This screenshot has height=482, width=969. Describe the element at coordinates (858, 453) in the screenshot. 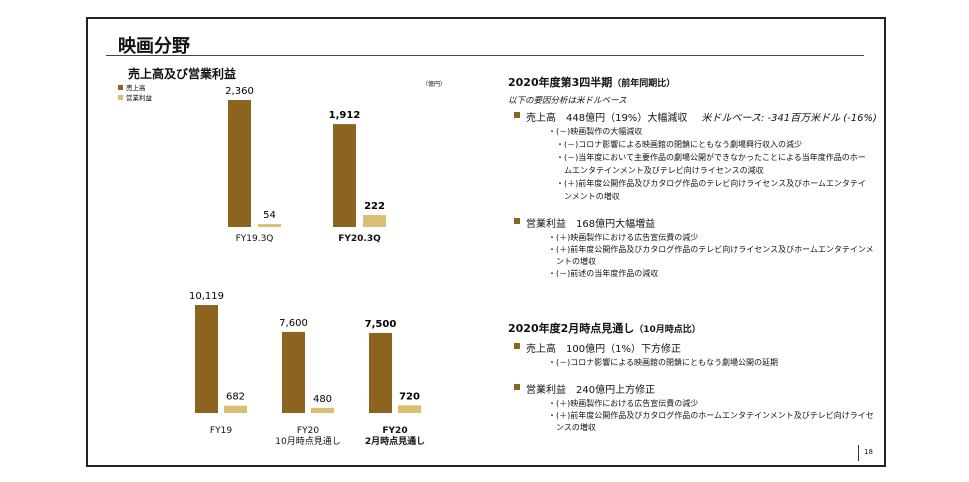

I see `page-rule` at that location.